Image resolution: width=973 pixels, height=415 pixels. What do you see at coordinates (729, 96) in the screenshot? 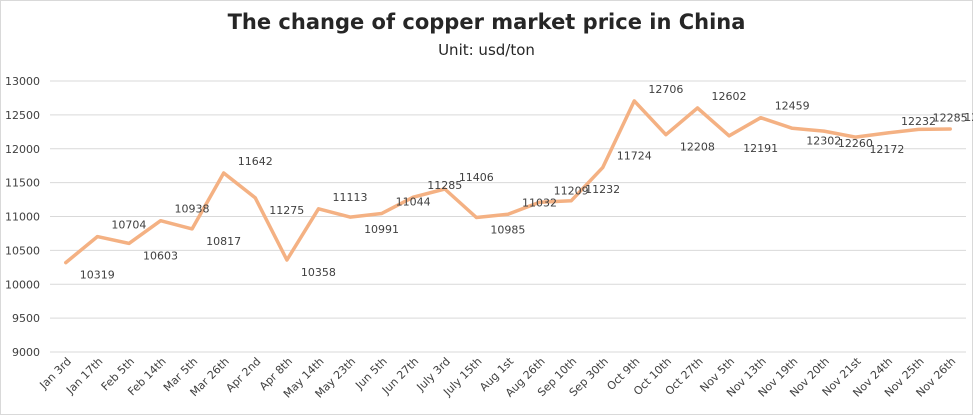
I see `data-label: 12602` at bounding box center [729, 96].